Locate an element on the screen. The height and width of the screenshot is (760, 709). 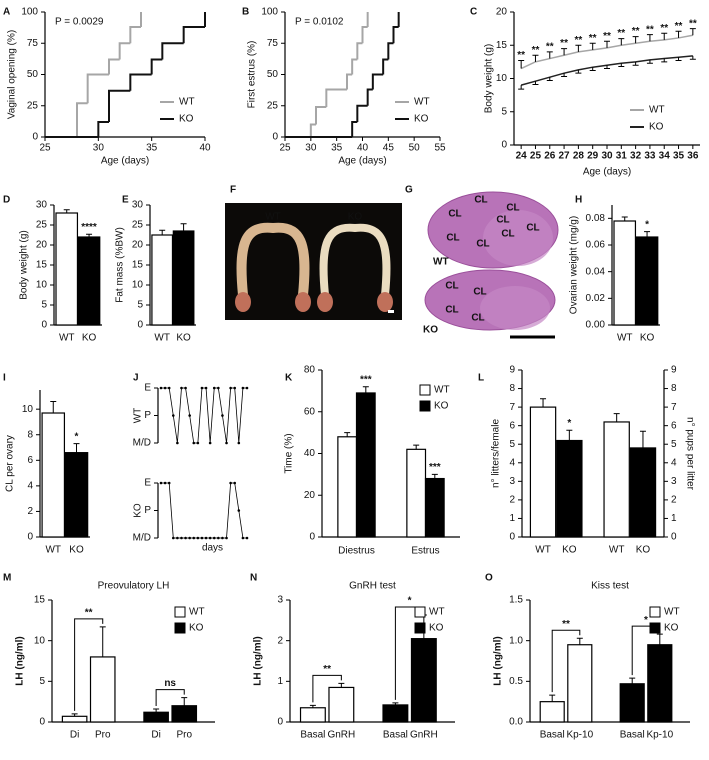
x-tick-label: Di is located at coordinates (74, 735).